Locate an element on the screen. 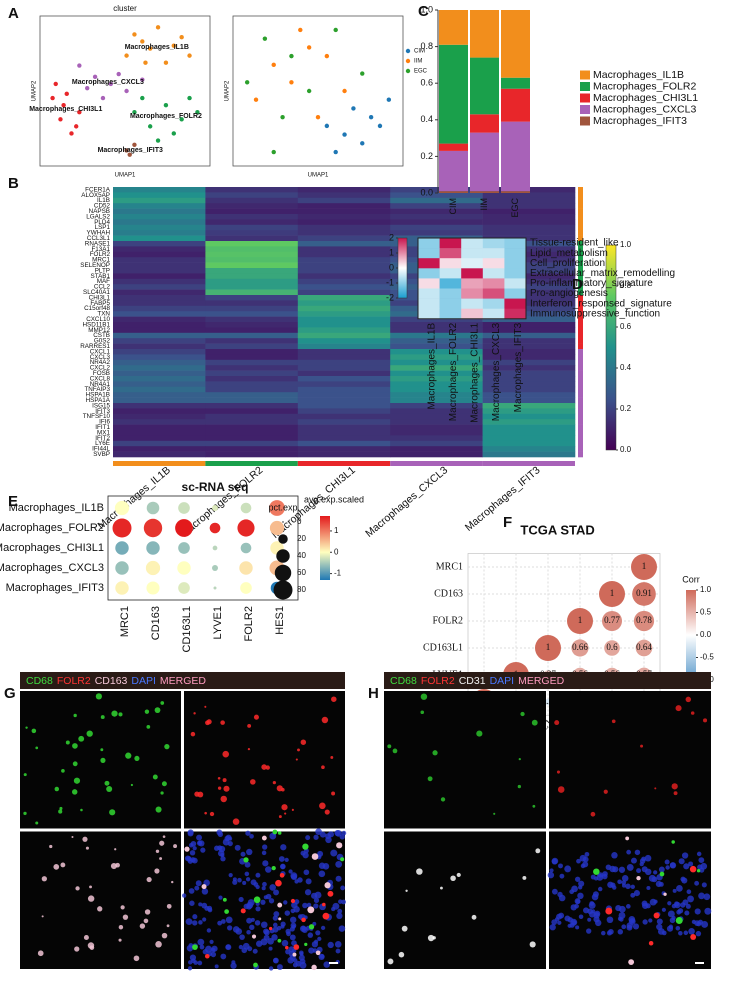  row-label: CHI3L1 is located at coordinates (100, 297).